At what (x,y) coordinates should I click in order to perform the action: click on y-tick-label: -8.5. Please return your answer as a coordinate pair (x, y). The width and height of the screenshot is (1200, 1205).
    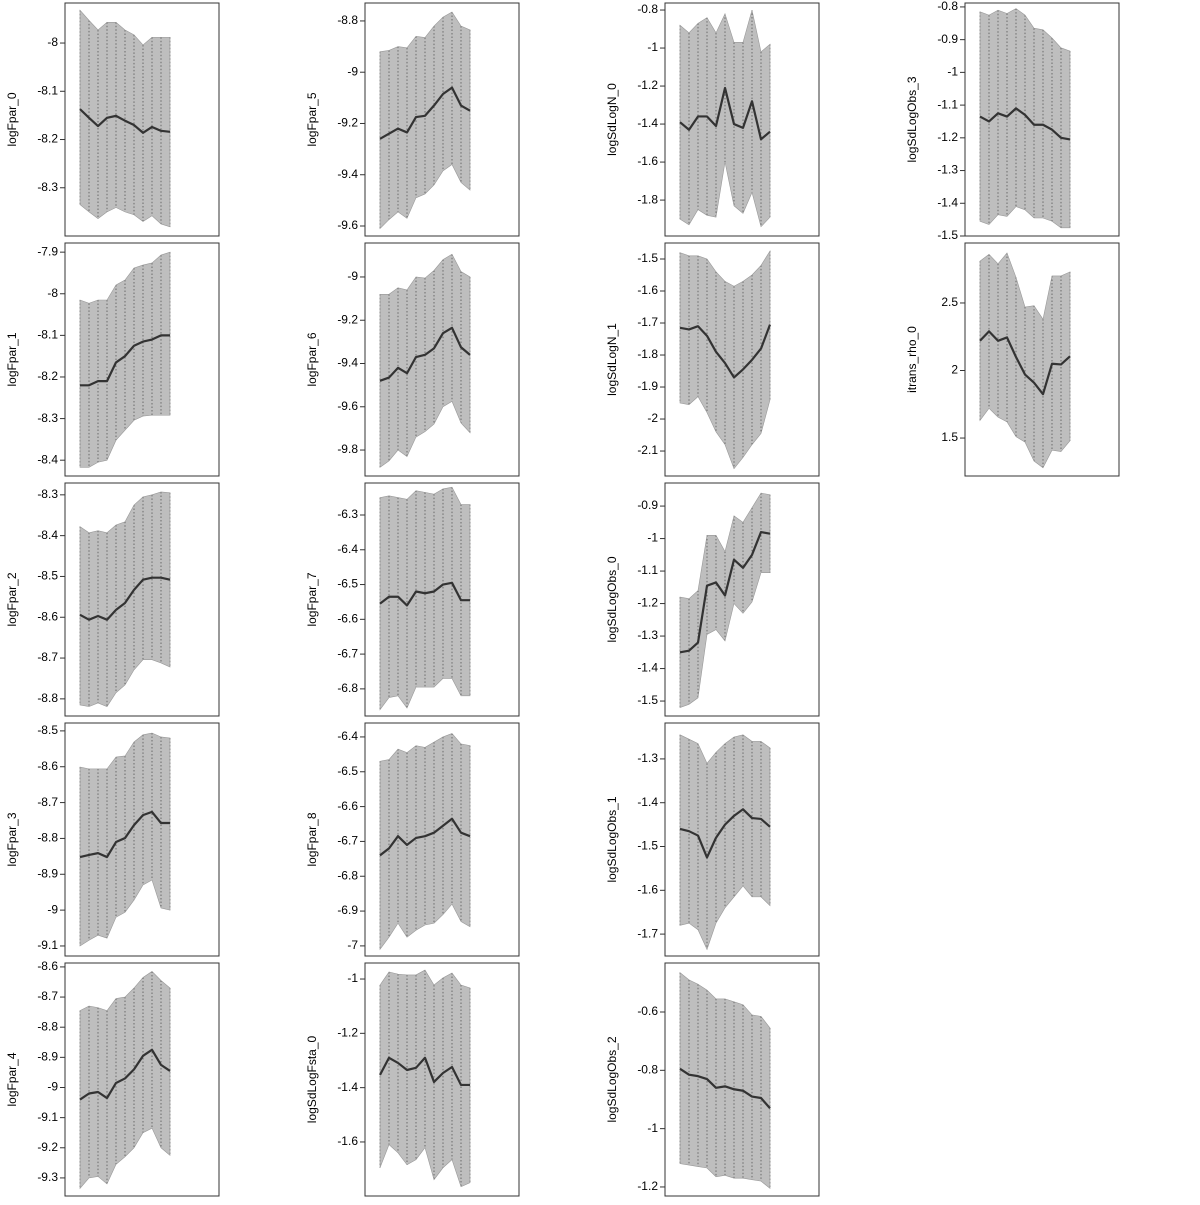
    Looking at the image, I should click on (47, 730).